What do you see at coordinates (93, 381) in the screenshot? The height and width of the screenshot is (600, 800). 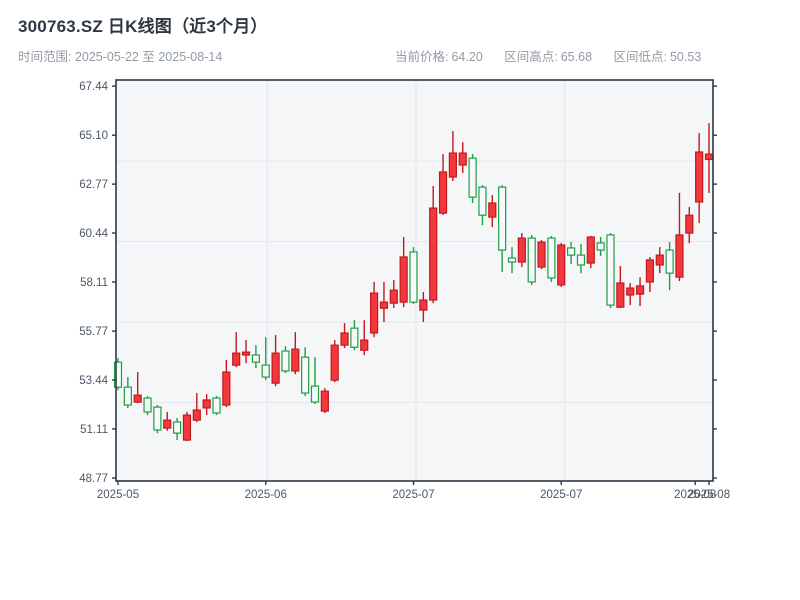 I see `y-tick-label: 53.44` at bounding box center [93, 381].